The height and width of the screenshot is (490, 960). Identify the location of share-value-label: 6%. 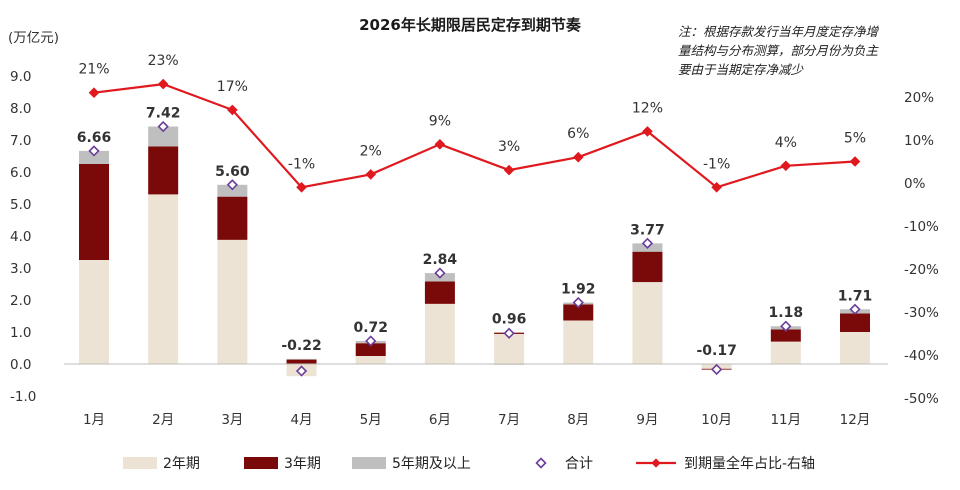
(578, 134).